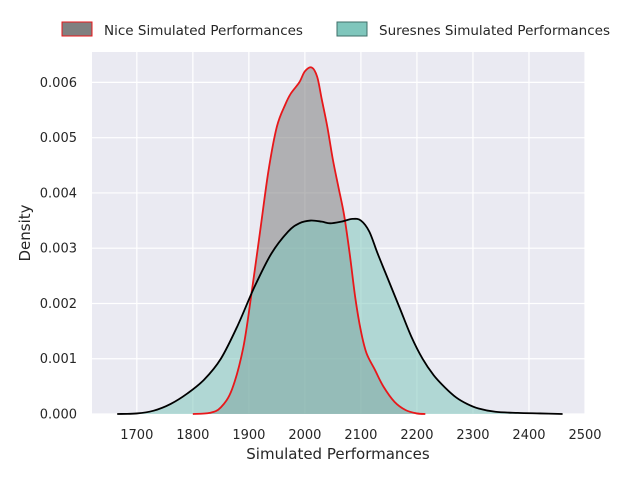 This screenshot has height=480, width=640. What do you see at coordinates (58, 415) in the screenshot?
I see `y-tick-label: 0.000` at bounding box center [58, 415].